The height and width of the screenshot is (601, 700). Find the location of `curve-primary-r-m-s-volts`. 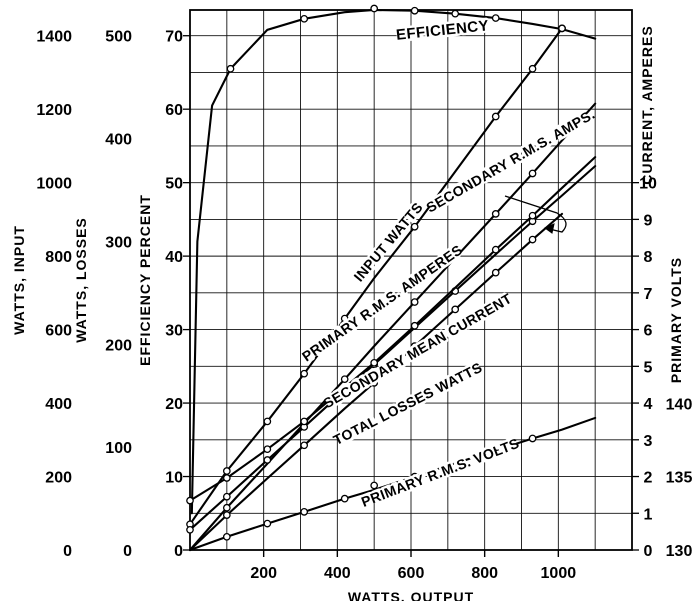

curve-primary-r-m-s-volts is located at coordinates (392, 484).